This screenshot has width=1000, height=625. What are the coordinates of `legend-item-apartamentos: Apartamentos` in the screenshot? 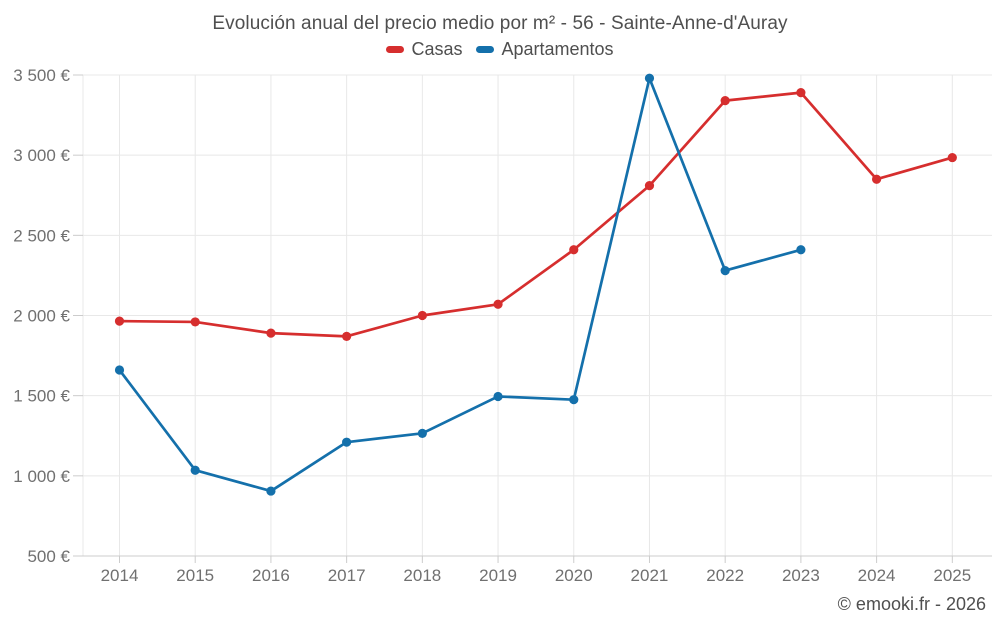 It's located at (545, 49).